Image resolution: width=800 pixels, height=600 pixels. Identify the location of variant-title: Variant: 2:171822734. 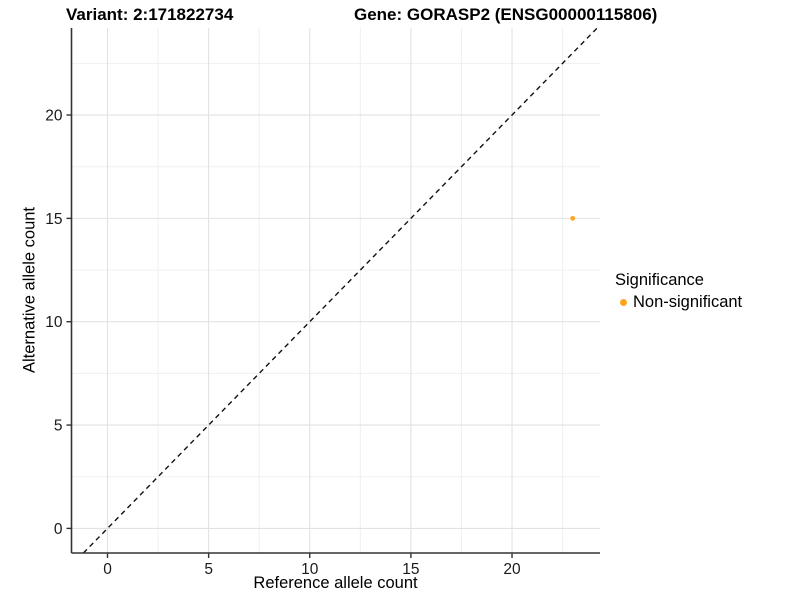
(150, 14).